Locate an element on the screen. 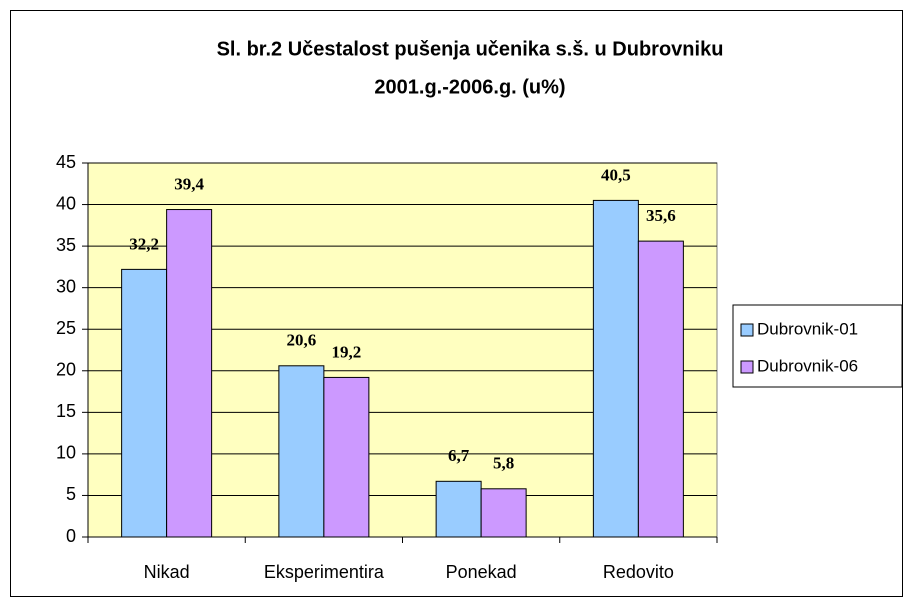  y-tick-label: 20 is located at coordinates (66, 370).